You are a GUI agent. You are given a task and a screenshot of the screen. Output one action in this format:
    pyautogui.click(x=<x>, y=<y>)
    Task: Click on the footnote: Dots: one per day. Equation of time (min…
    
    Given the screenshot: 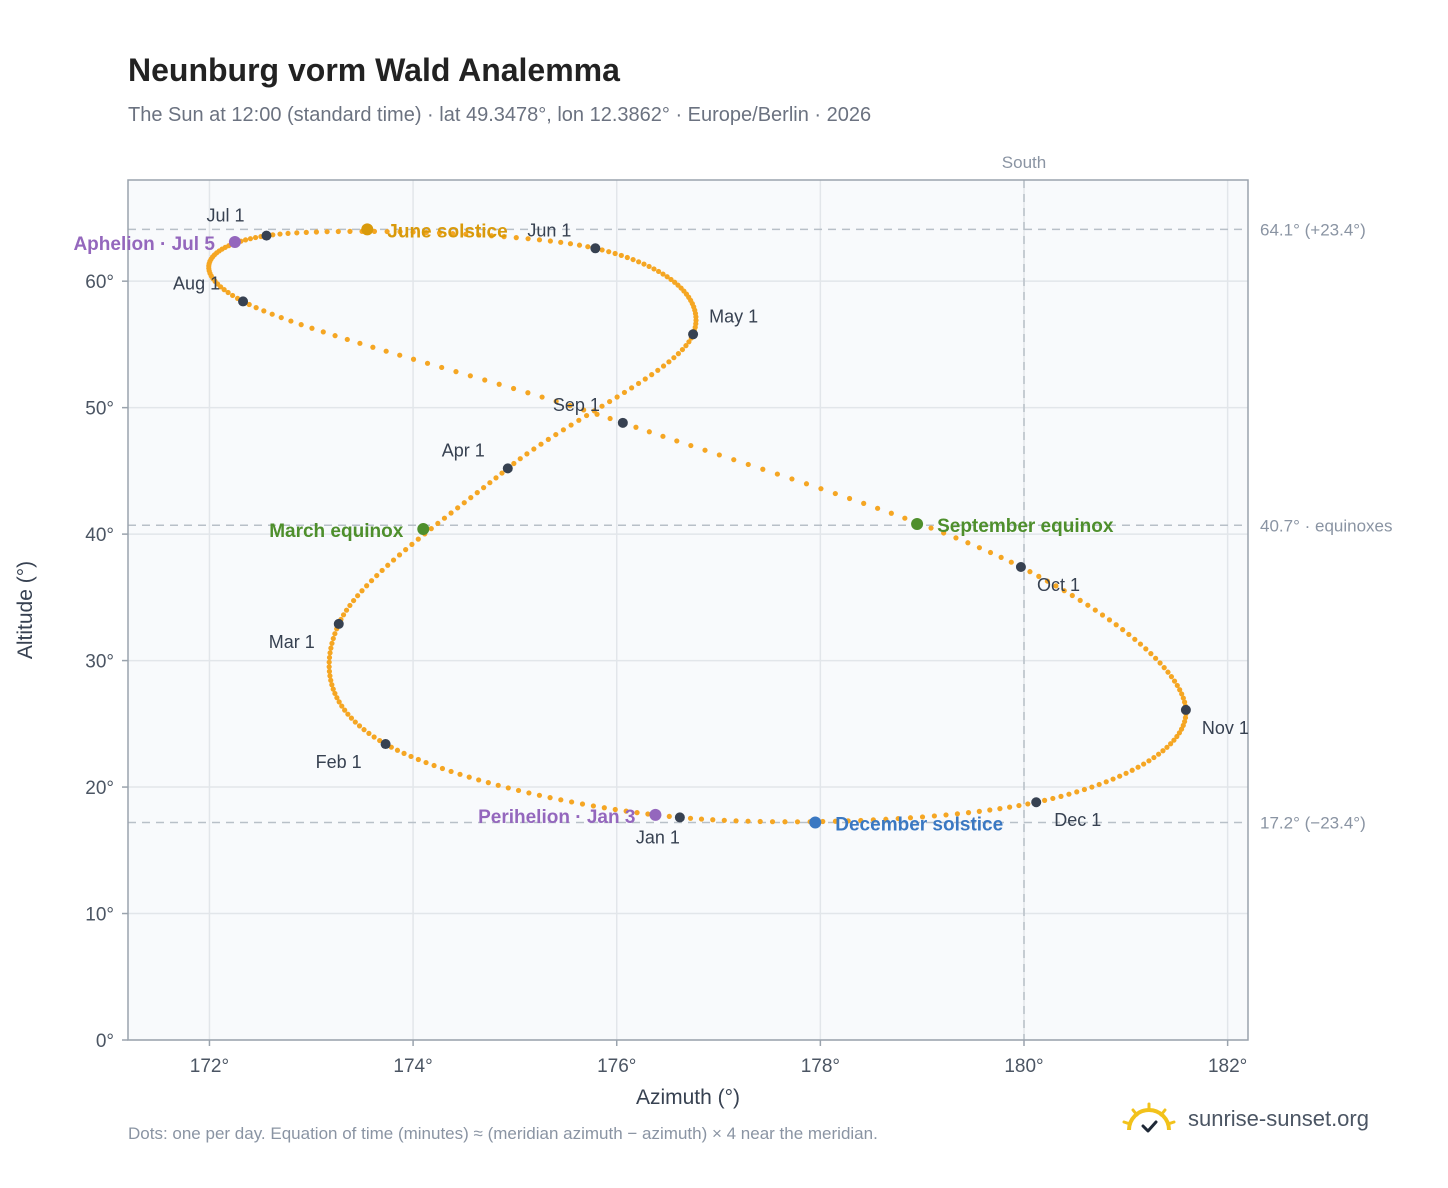 What is the action you would take?
    pyautogui.click(x=503, y=1133)
    